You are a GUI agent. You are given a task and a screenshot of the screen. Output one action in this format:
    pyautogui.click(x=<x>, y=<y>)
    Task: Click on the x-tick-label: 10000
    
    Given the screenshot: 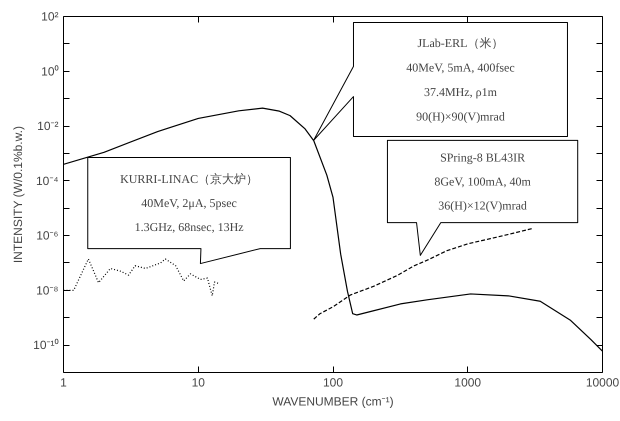 What is the action you would take?
    pyautogui.click(x=603, y=383)
    